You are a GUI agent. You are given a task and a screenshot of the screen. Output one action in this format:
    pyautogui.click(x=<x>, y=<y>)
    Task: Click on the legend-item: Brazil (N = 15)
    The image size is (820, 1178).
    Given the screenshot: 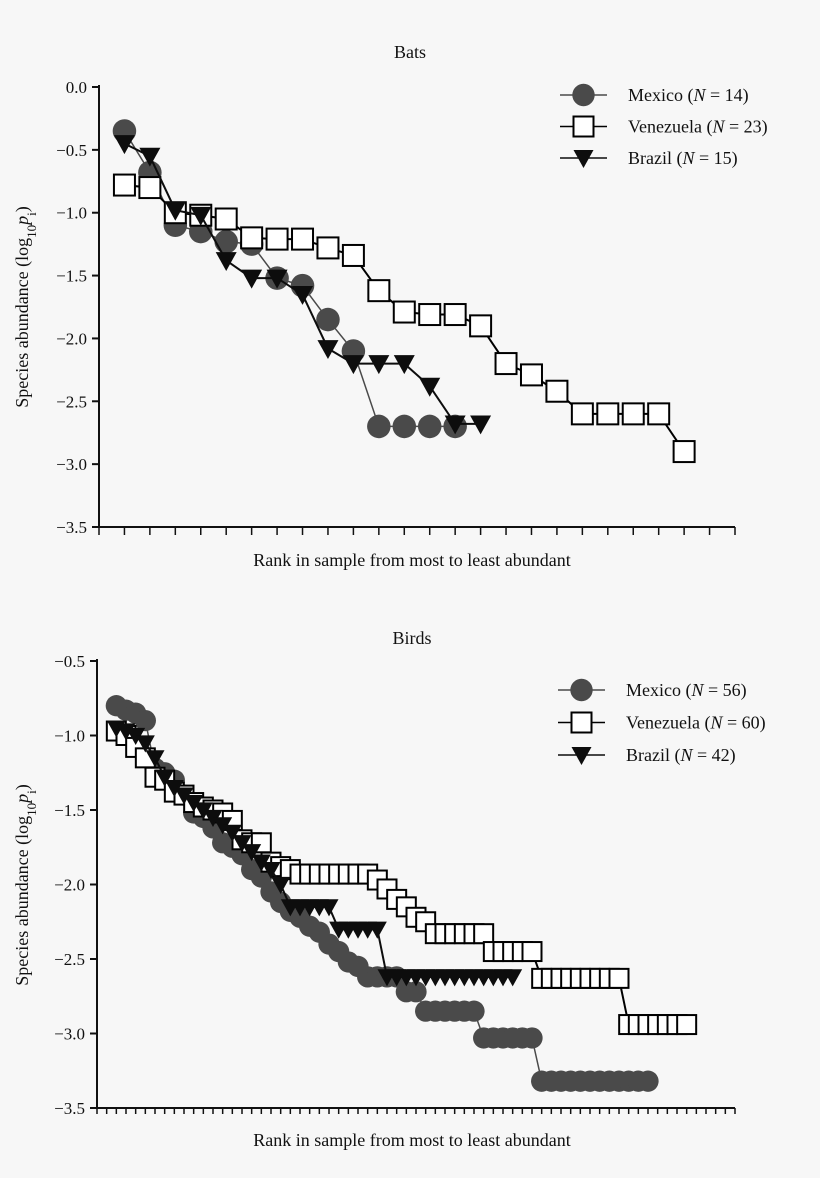 What is the action you would take?
    pyautogui.click(x=649, y=158)
    